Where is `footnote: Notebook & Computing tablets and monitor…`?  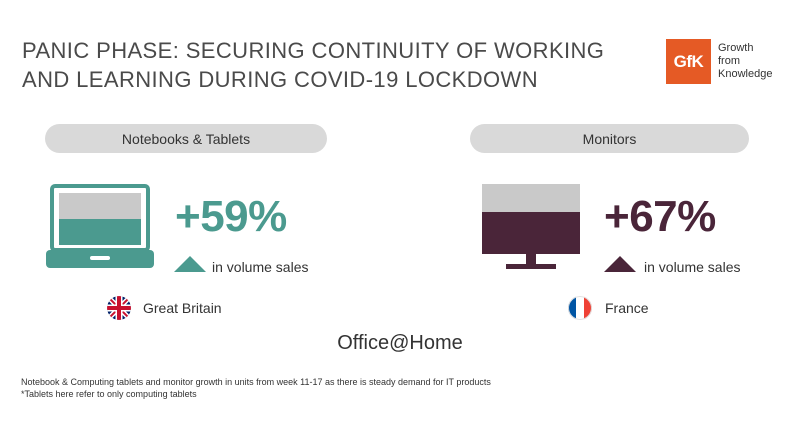 footnote: Notebook & Computing tablets and monitor… is located at coordinates (256, 388).